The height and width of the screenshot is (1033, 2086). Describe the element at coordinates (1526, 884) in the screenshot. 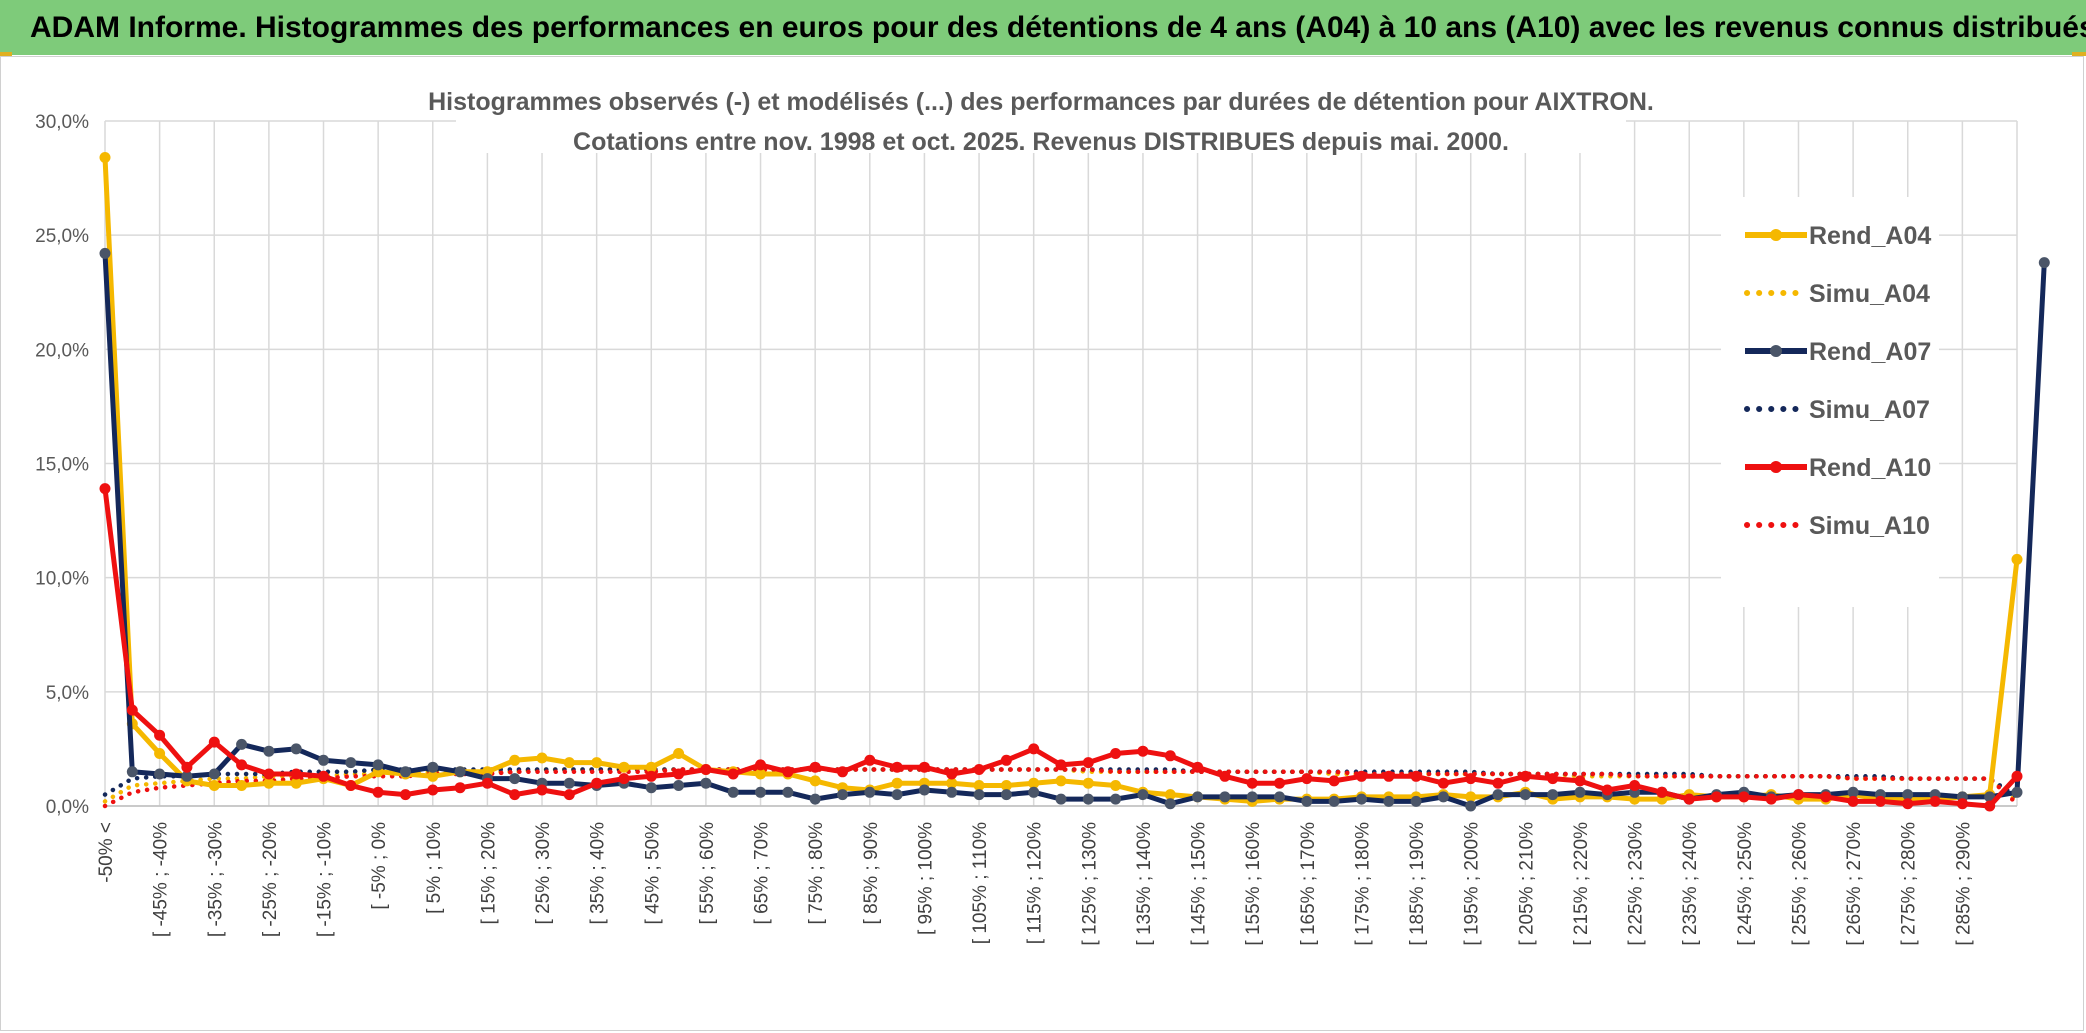

I see `x-tick-label: [ 205% ; 210%` at that location.